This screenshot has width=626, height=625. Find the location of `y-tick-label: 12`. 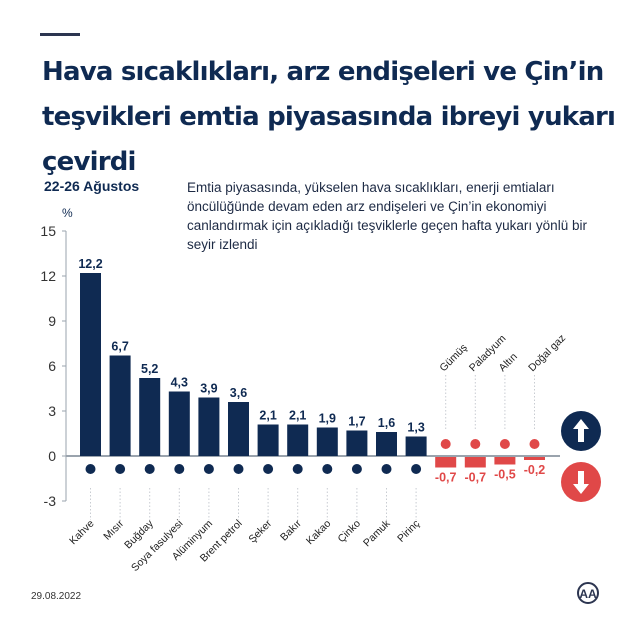

y-tick-label: 12 is located at coordinates (48, 276).